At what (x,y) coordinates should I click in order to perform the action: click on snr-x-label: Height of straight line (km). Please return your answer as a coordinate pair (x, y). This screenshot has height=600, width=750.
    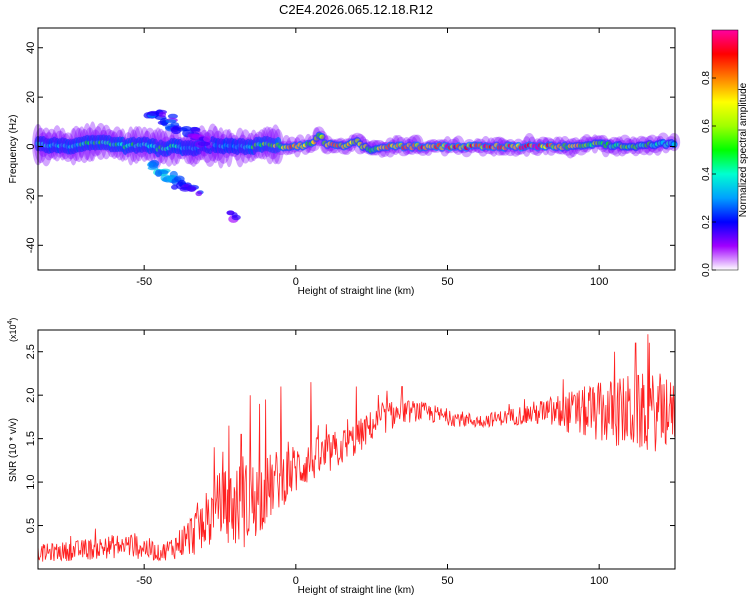
    Looking at the image, I should click on (356, 590).